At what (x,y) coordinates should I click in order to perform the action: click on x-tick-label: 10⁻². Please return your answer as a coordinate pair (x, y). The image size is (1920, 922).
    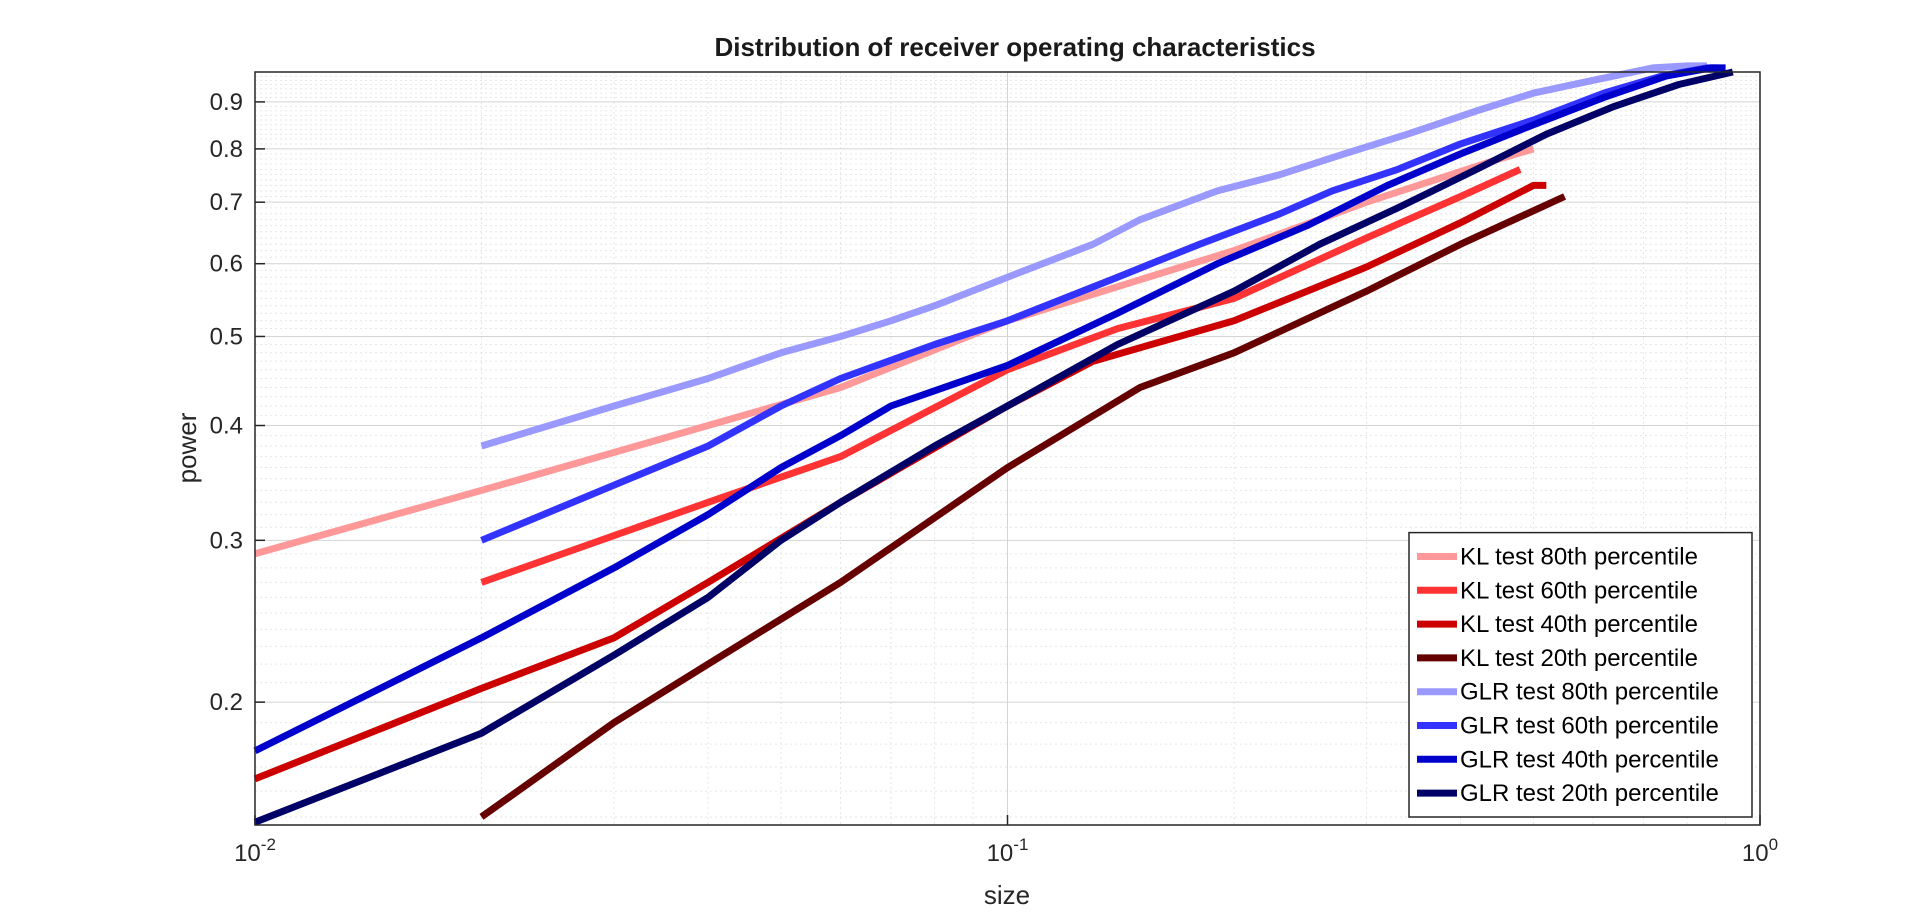
    Looking at the image, I should click on (255, 851).